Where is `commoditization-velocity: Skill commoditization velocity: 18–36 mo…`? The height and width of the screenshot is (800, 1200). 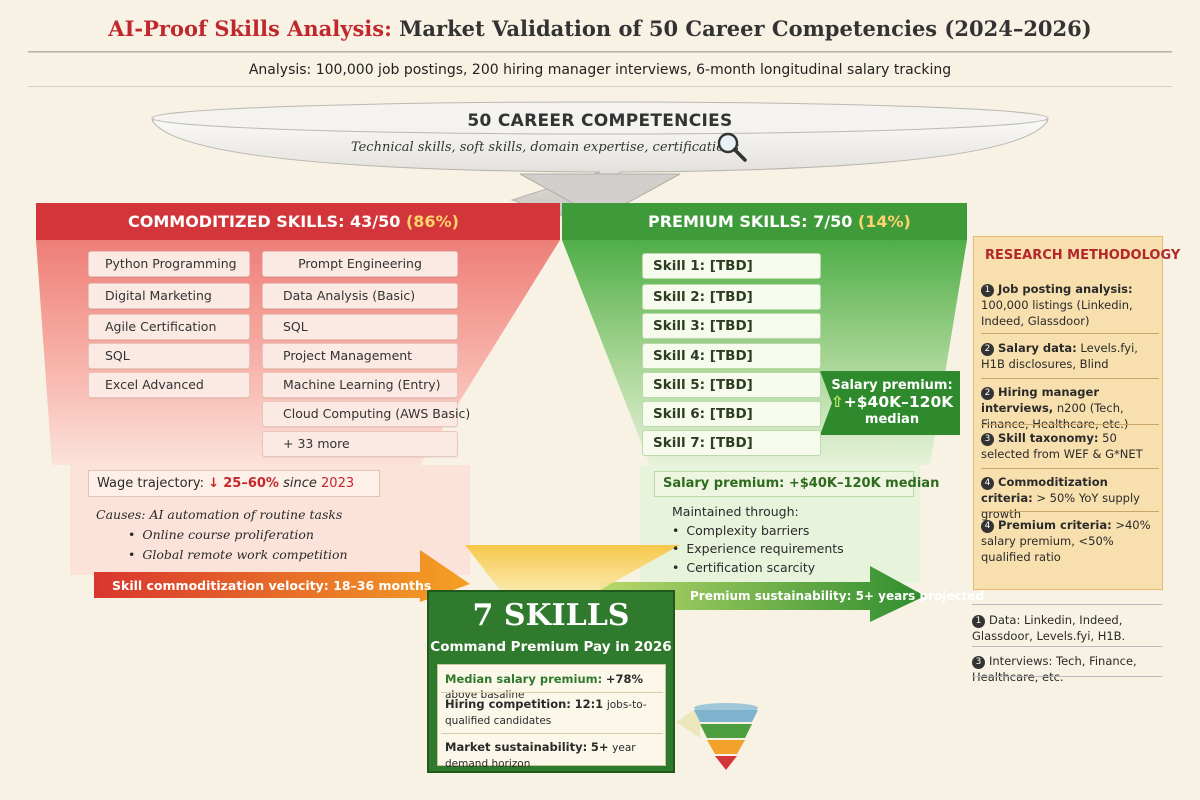
commoditization-velocity: Skill commoditization velocity: 18–36 mo… is located at coordinates (272, 585).